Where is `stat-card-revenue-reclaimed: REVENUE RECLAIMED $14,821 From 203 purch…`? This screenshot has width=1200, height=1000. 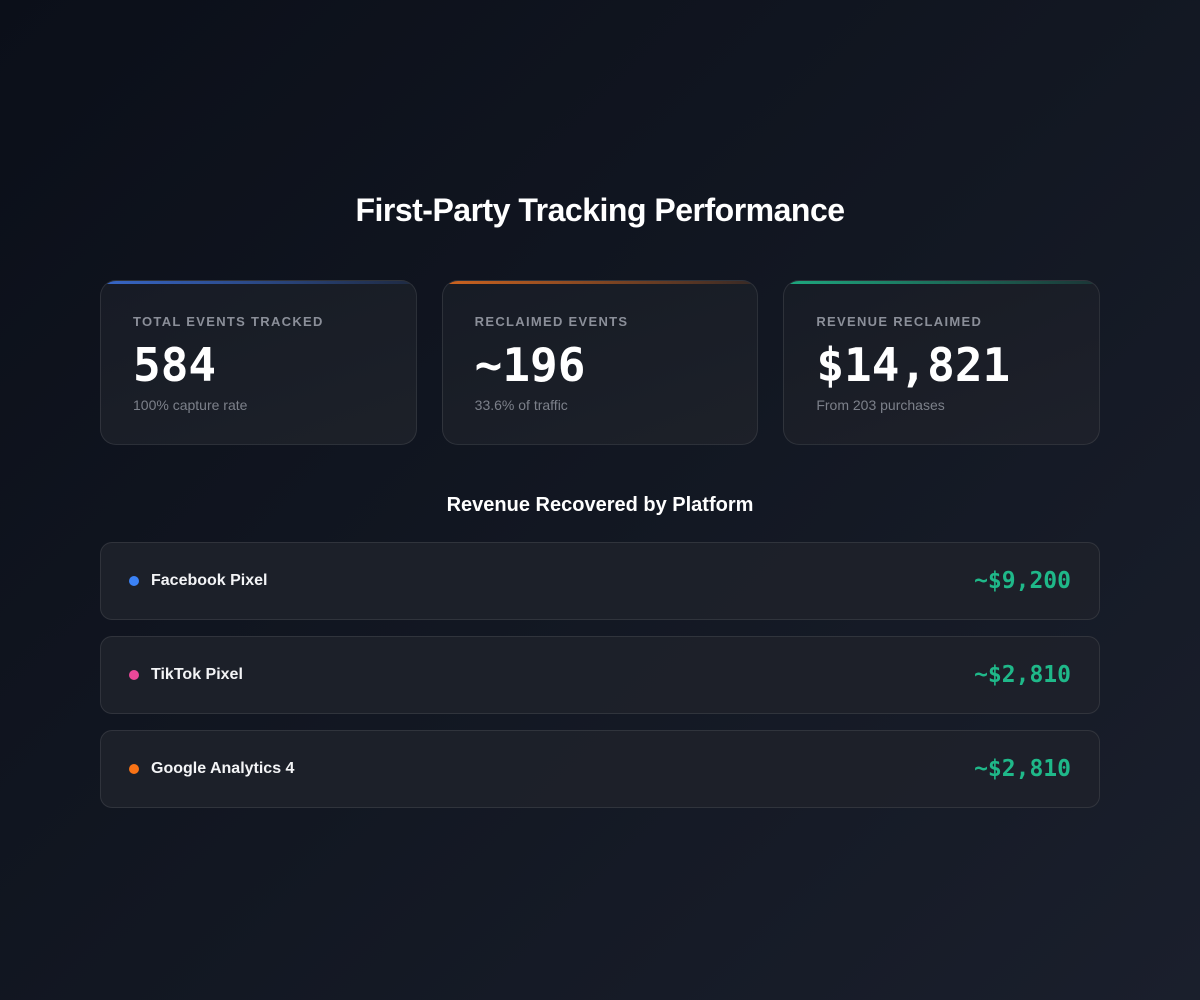
stat-card-revenue-reclaimed: REVENUE RECLAIMED $14,821 From 203 purch… is located at coordinates (942, 362).